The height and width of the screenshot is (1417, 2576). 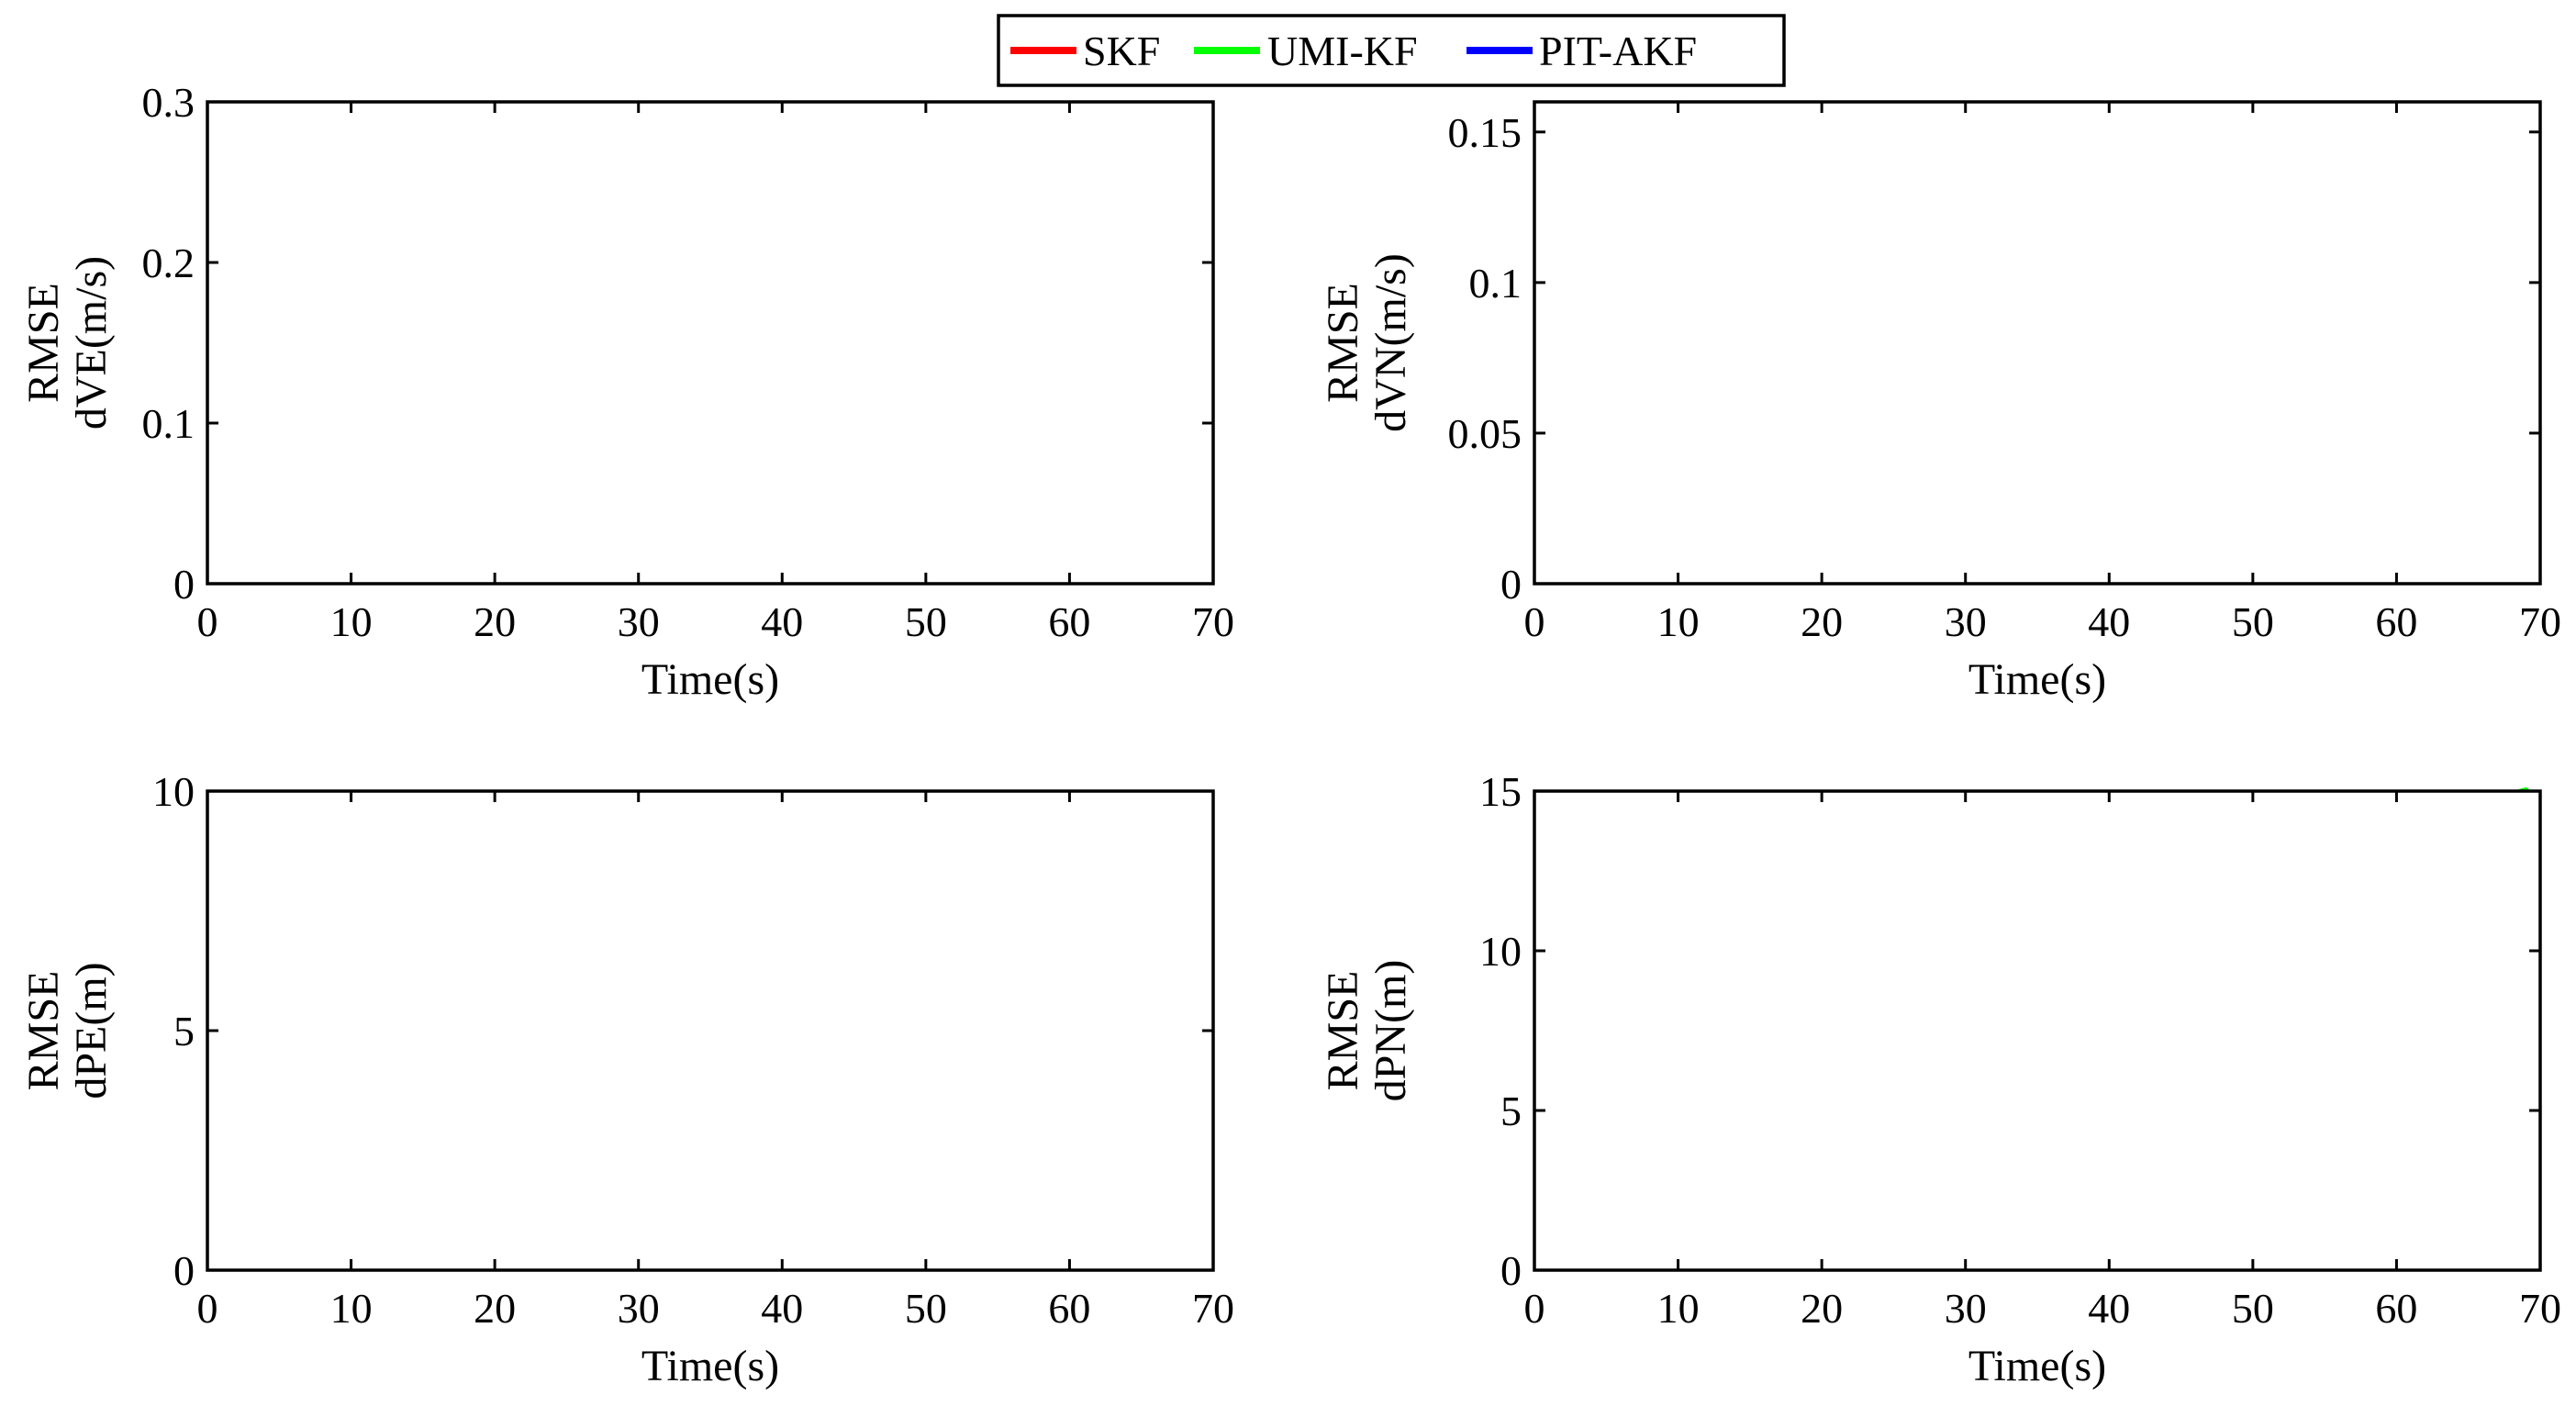 What do you see at coordinates (1501, 792) in the screenshot?
I see `y-tick-label: 15` at bounding box center [1501, 792].